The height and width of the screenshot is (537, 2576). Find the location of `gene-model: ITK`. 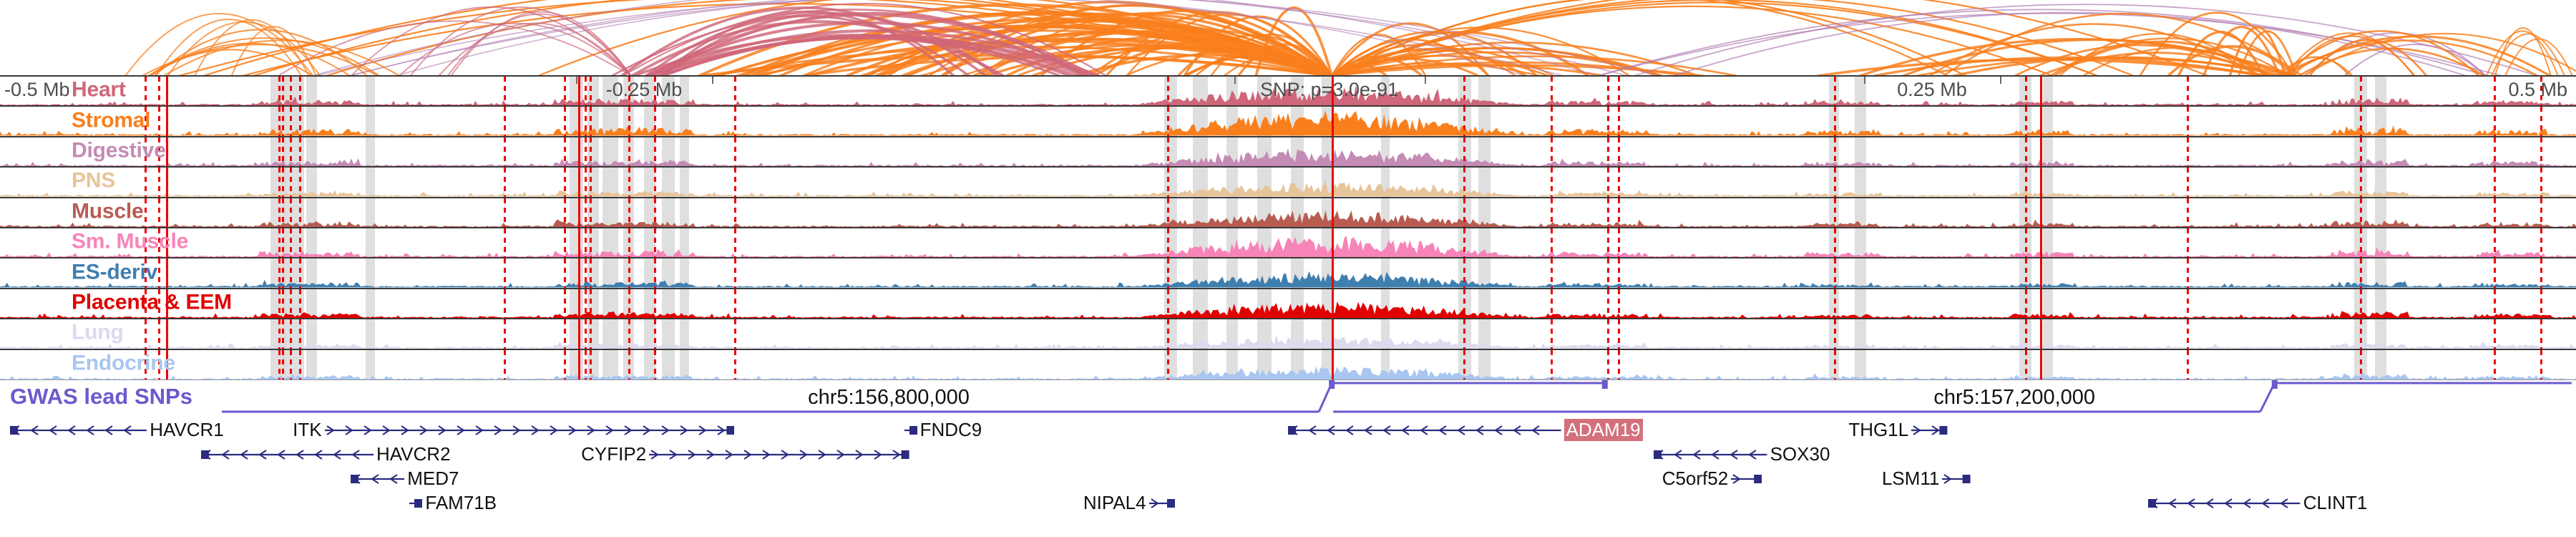

gene-model: ITK is located at coordinates (513, 429).